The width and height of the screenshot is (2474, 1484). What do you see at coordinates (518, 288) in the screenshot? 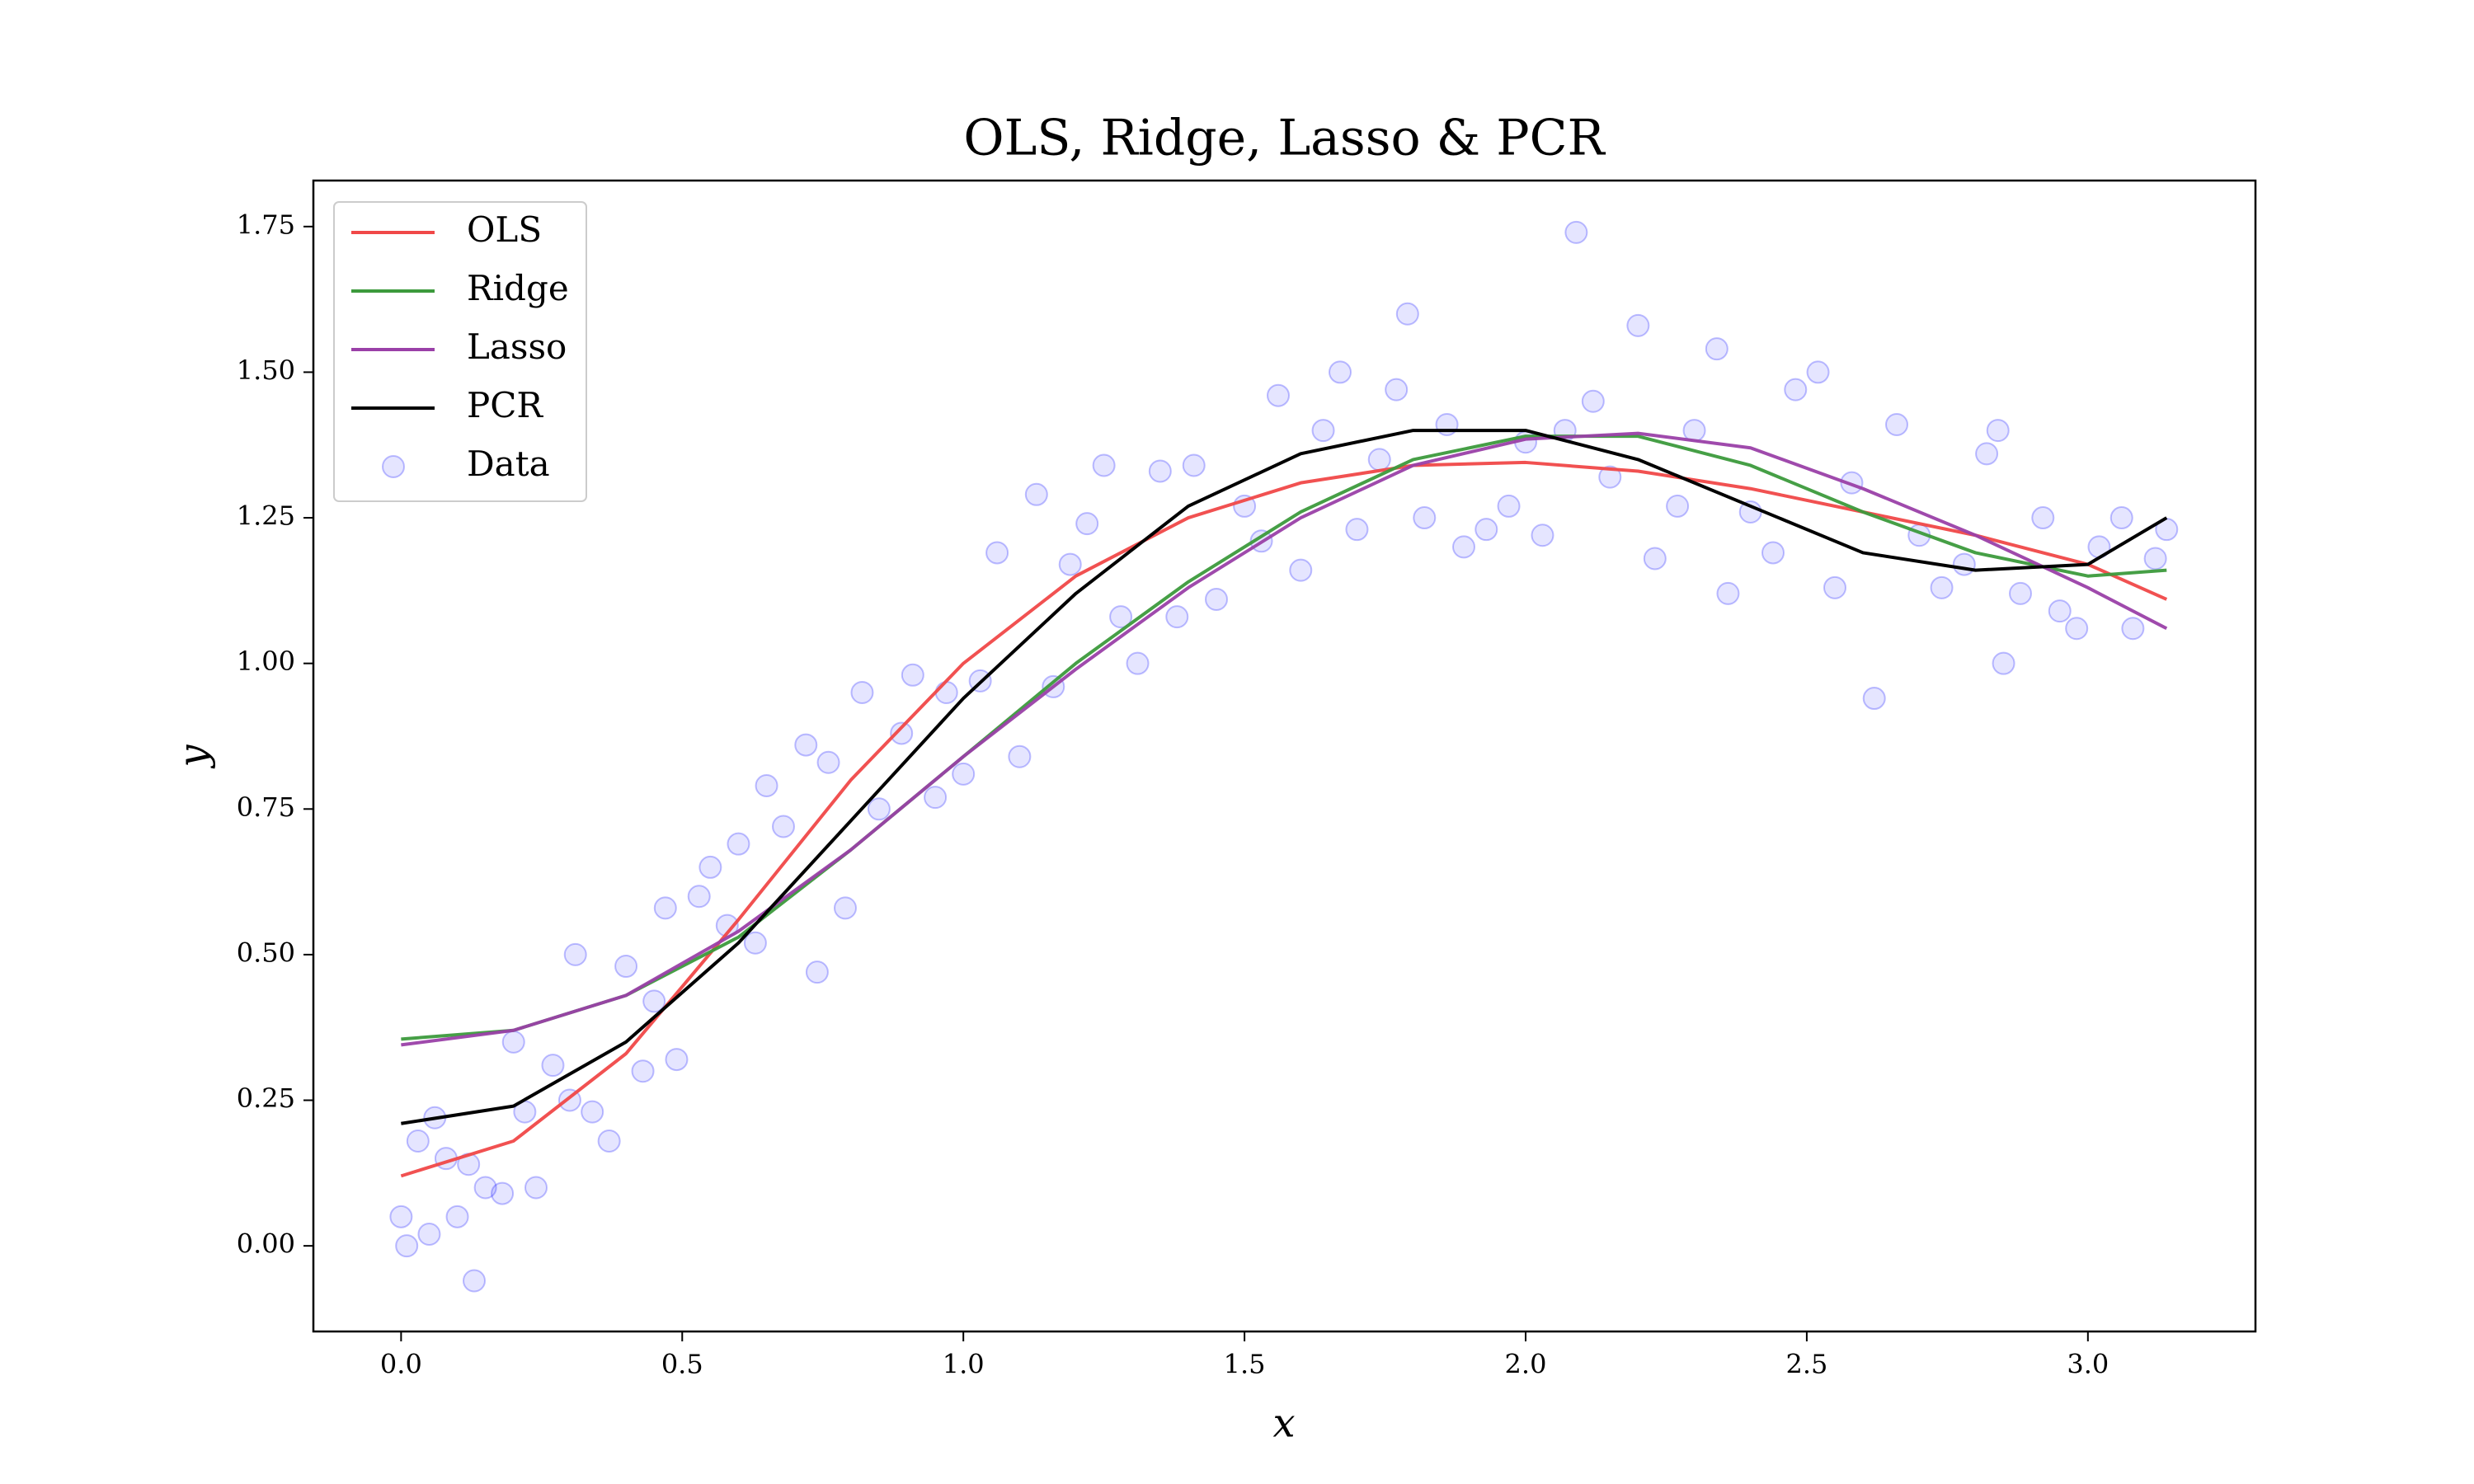
I see `legend-label: Ridge` at bounding box center [518, 288].